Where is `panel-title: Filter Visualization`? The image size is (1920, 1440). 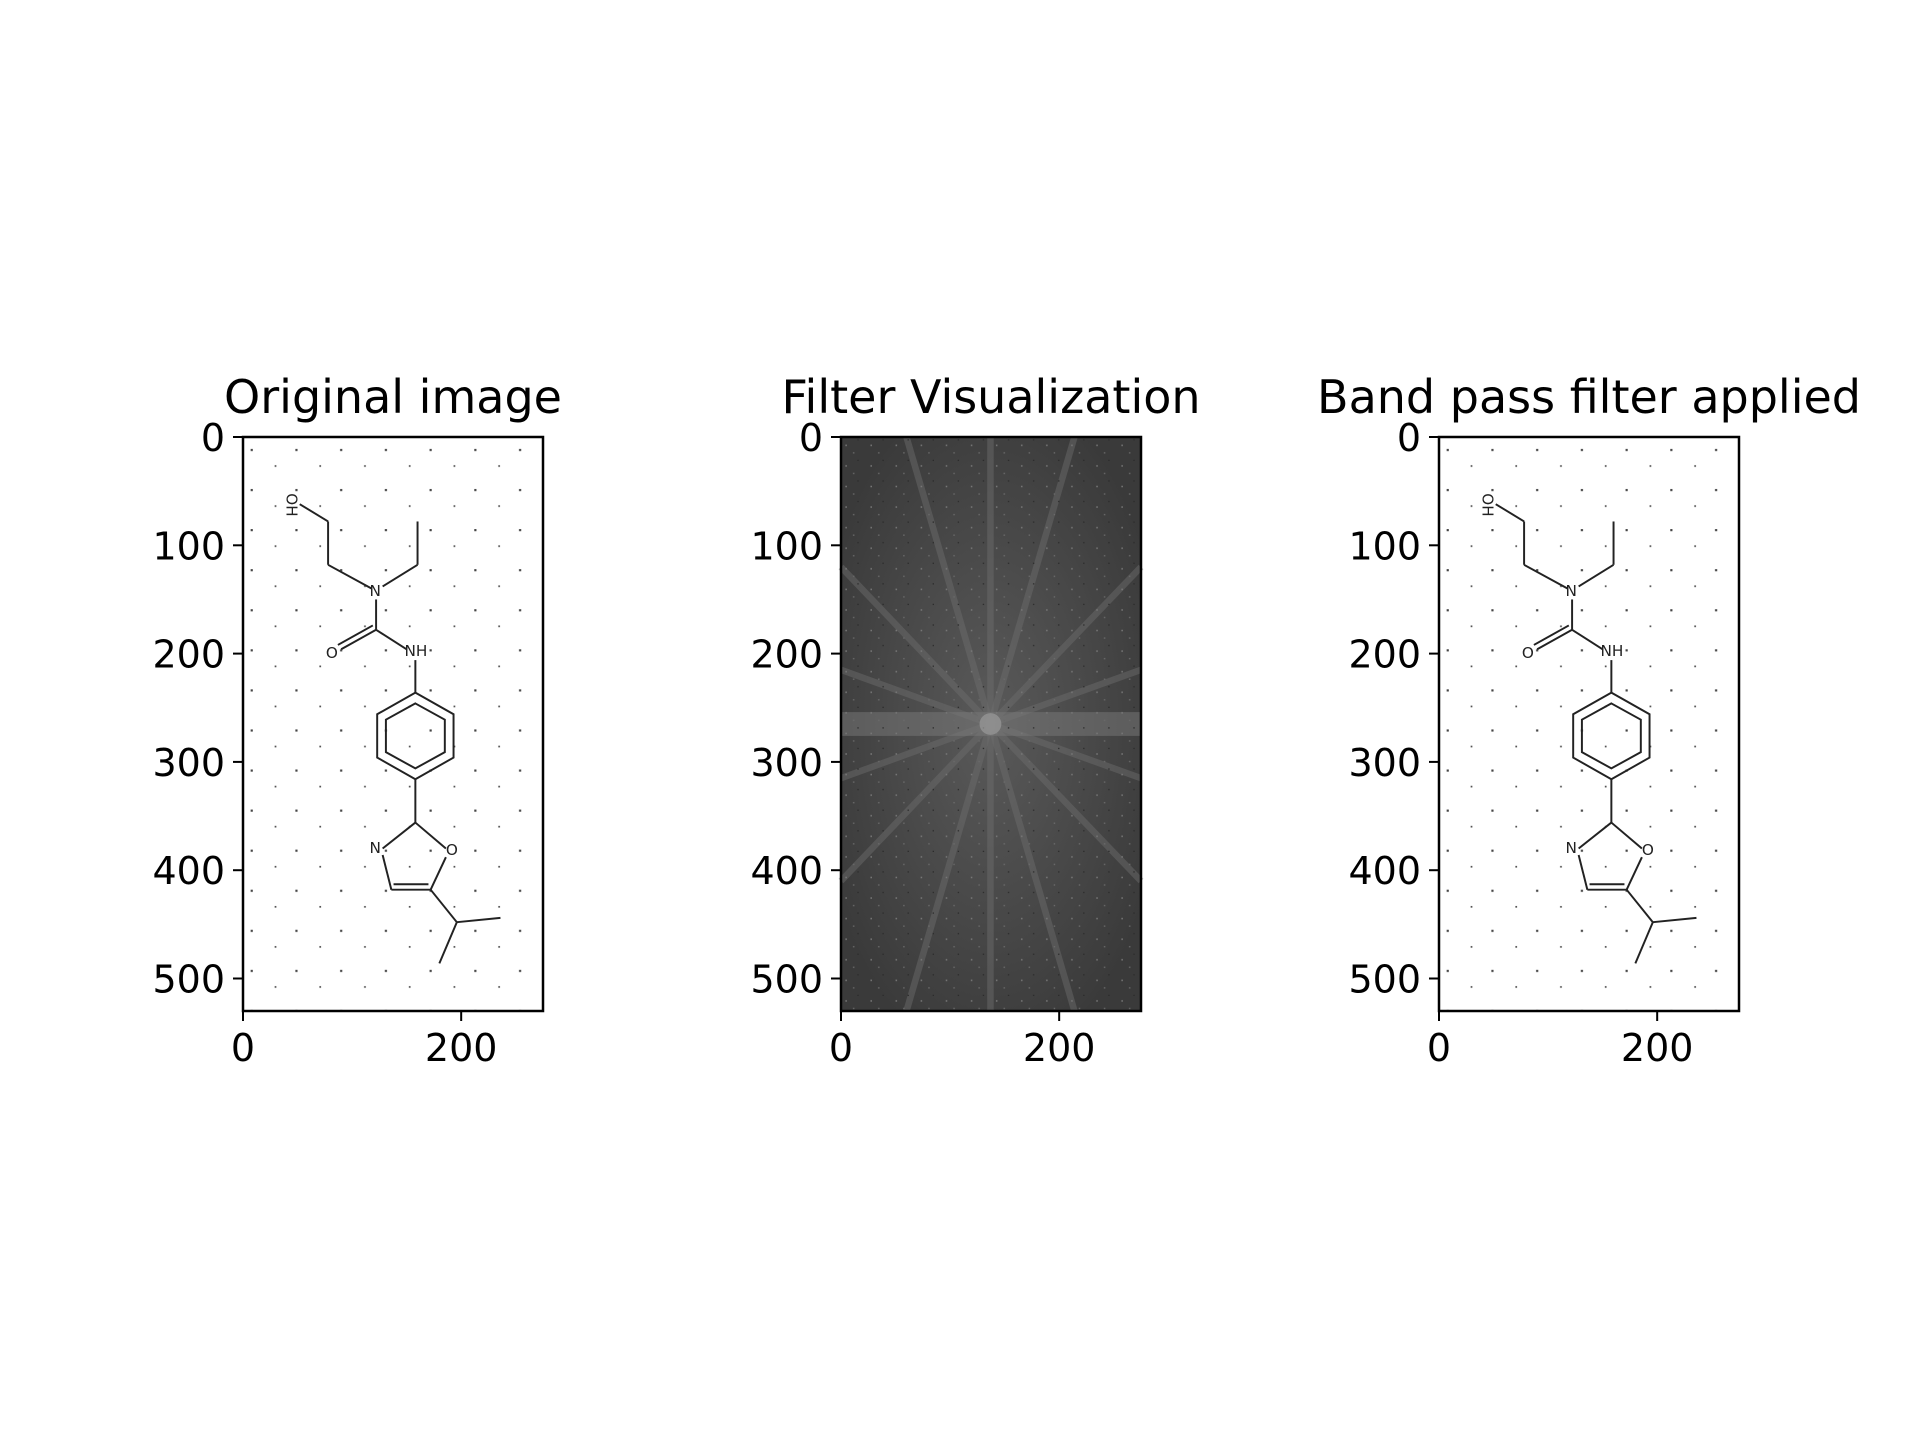 panel-title: Filter Visualization is located at coordinates (990, 397).